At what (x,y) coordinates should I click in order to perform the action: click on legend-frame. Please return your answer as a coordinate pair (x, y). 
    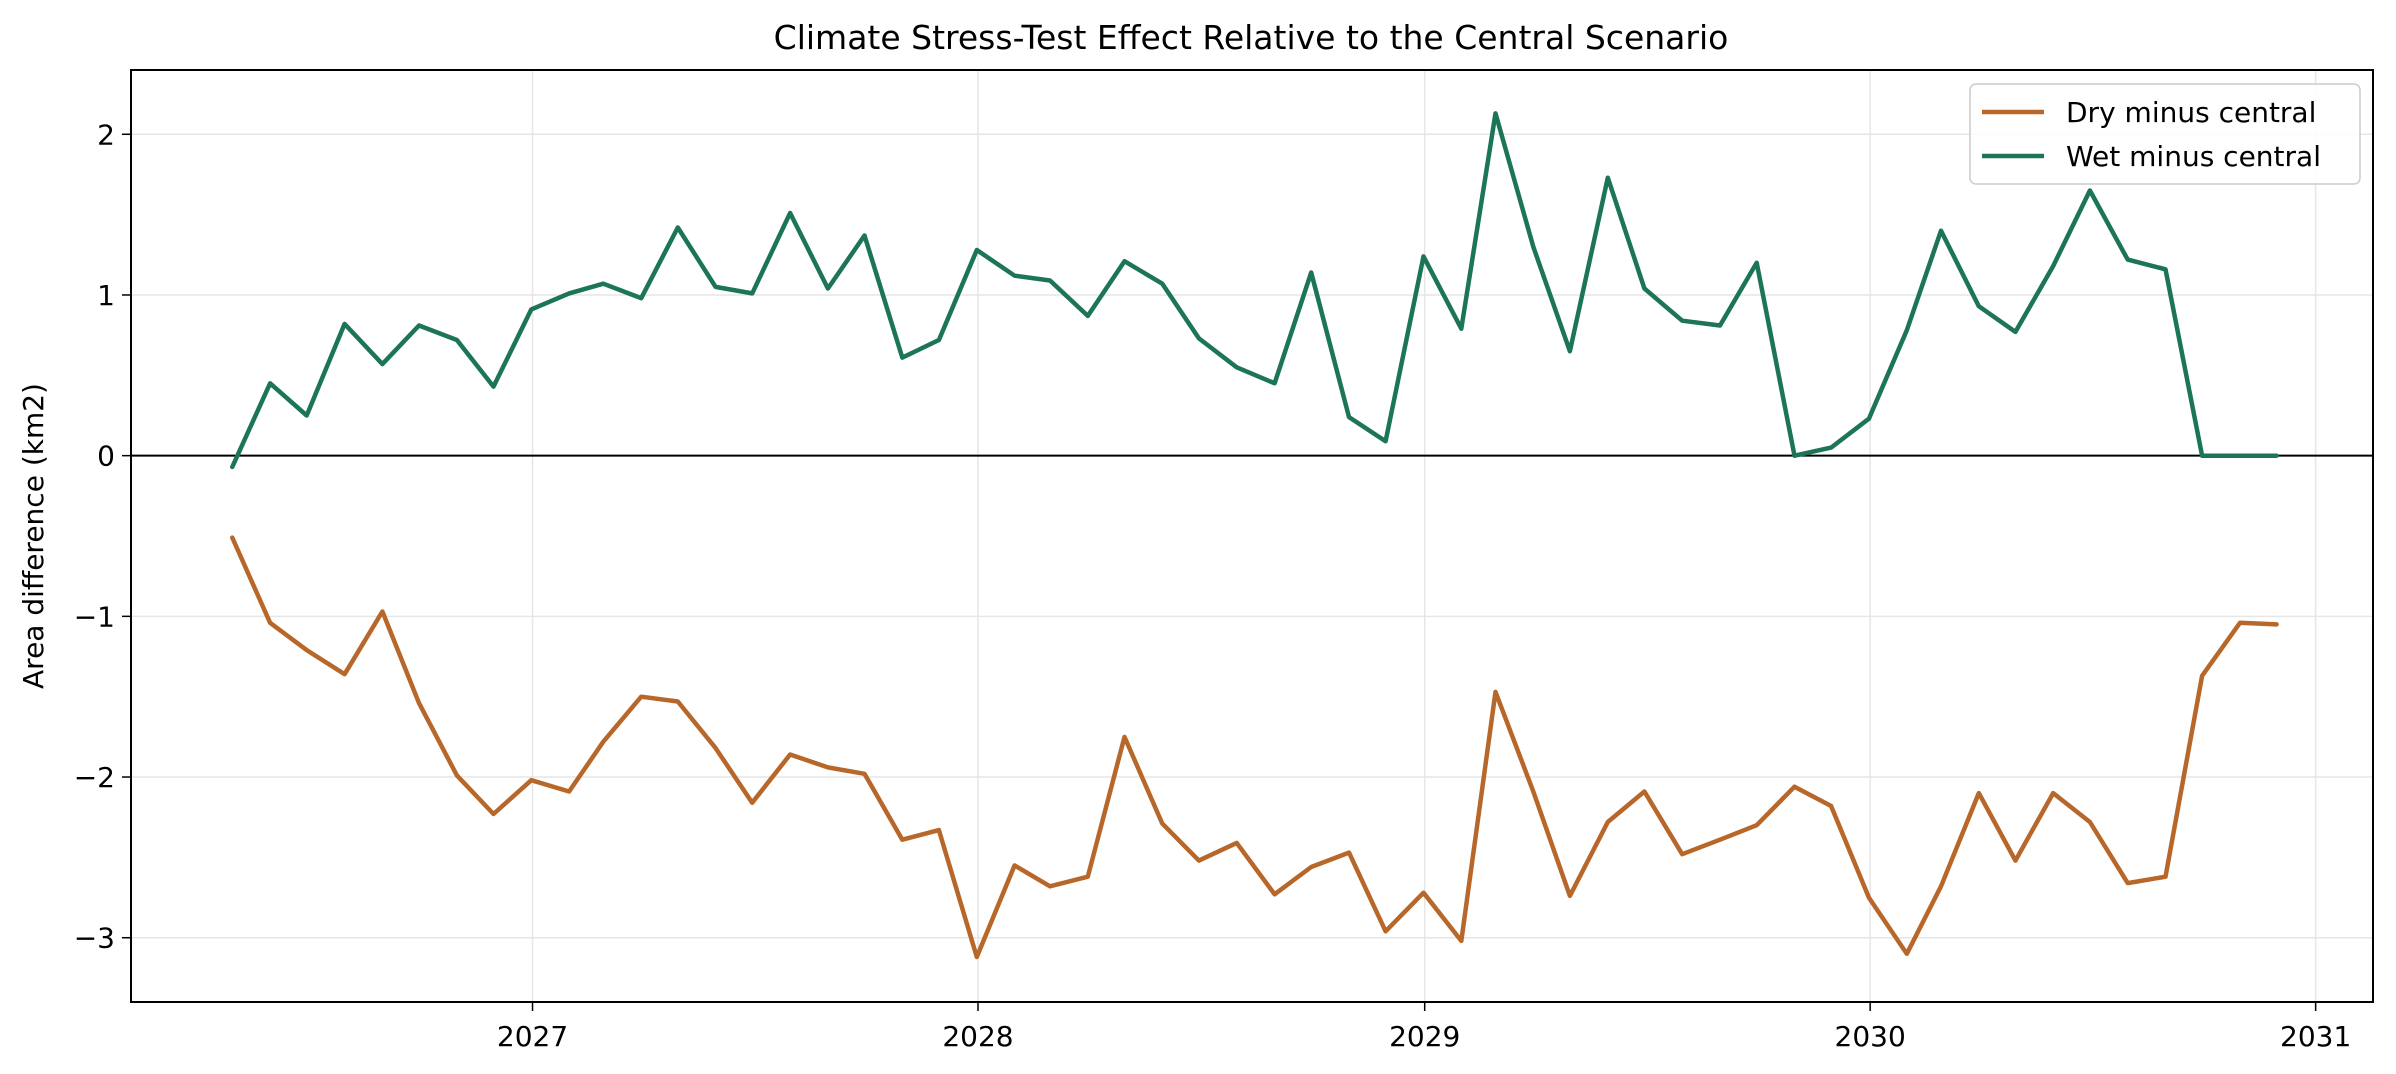
    Looking at the image, I should click on (2165, 134).